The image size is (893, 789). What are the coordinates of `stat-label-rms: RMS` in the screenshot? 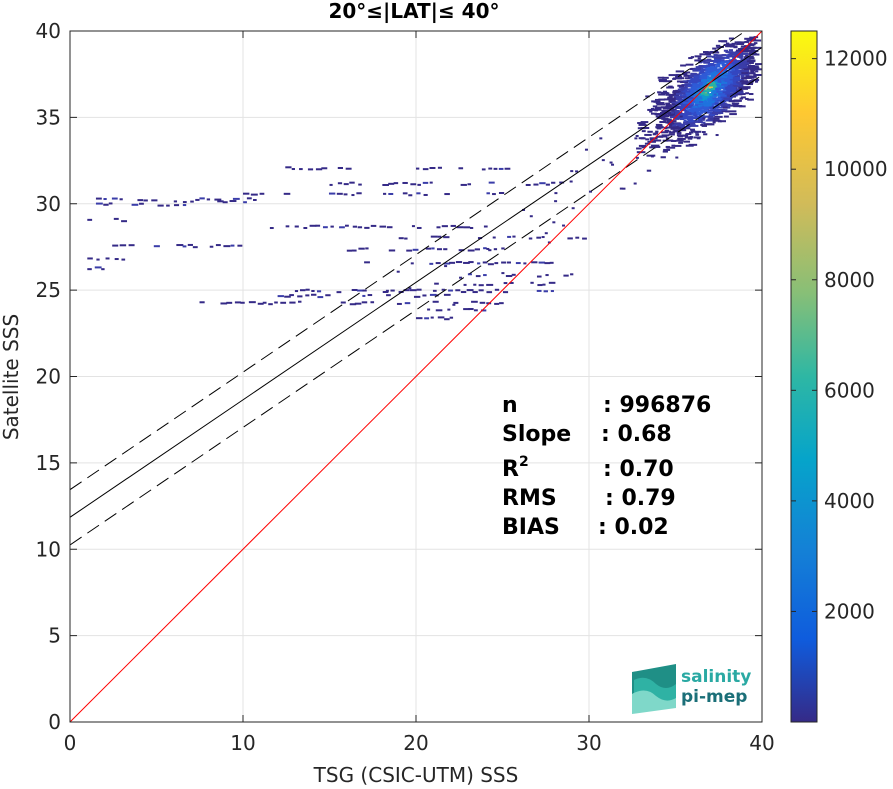 It's located at (529, 498).